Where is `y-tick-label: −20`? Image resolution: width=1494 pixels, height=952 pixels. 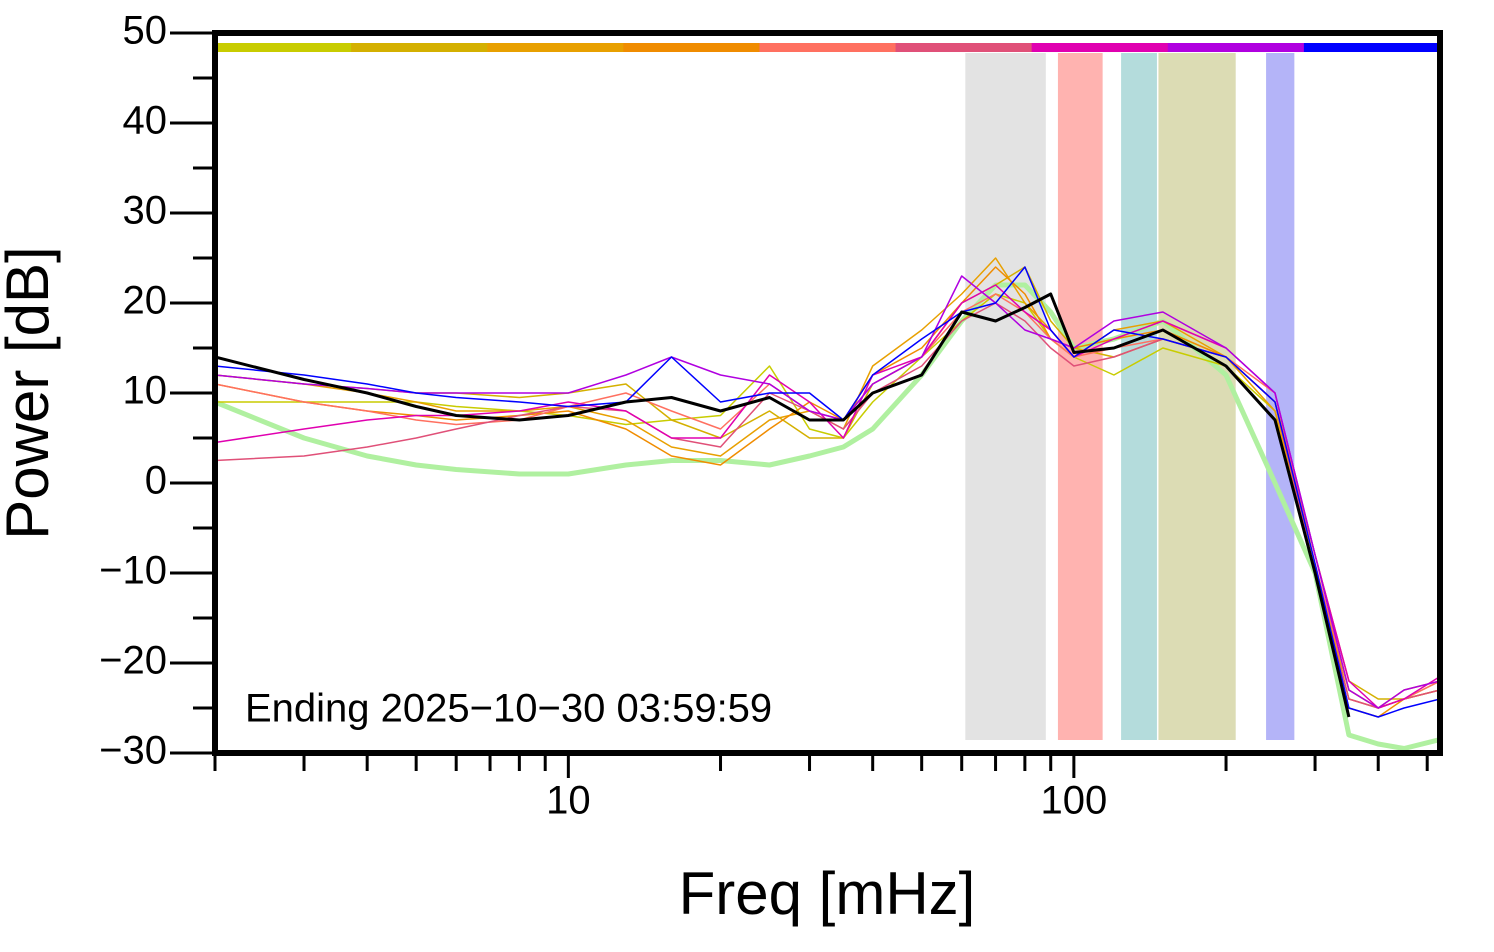 y-tick-label: −20 is located at coordinates (133, 661).